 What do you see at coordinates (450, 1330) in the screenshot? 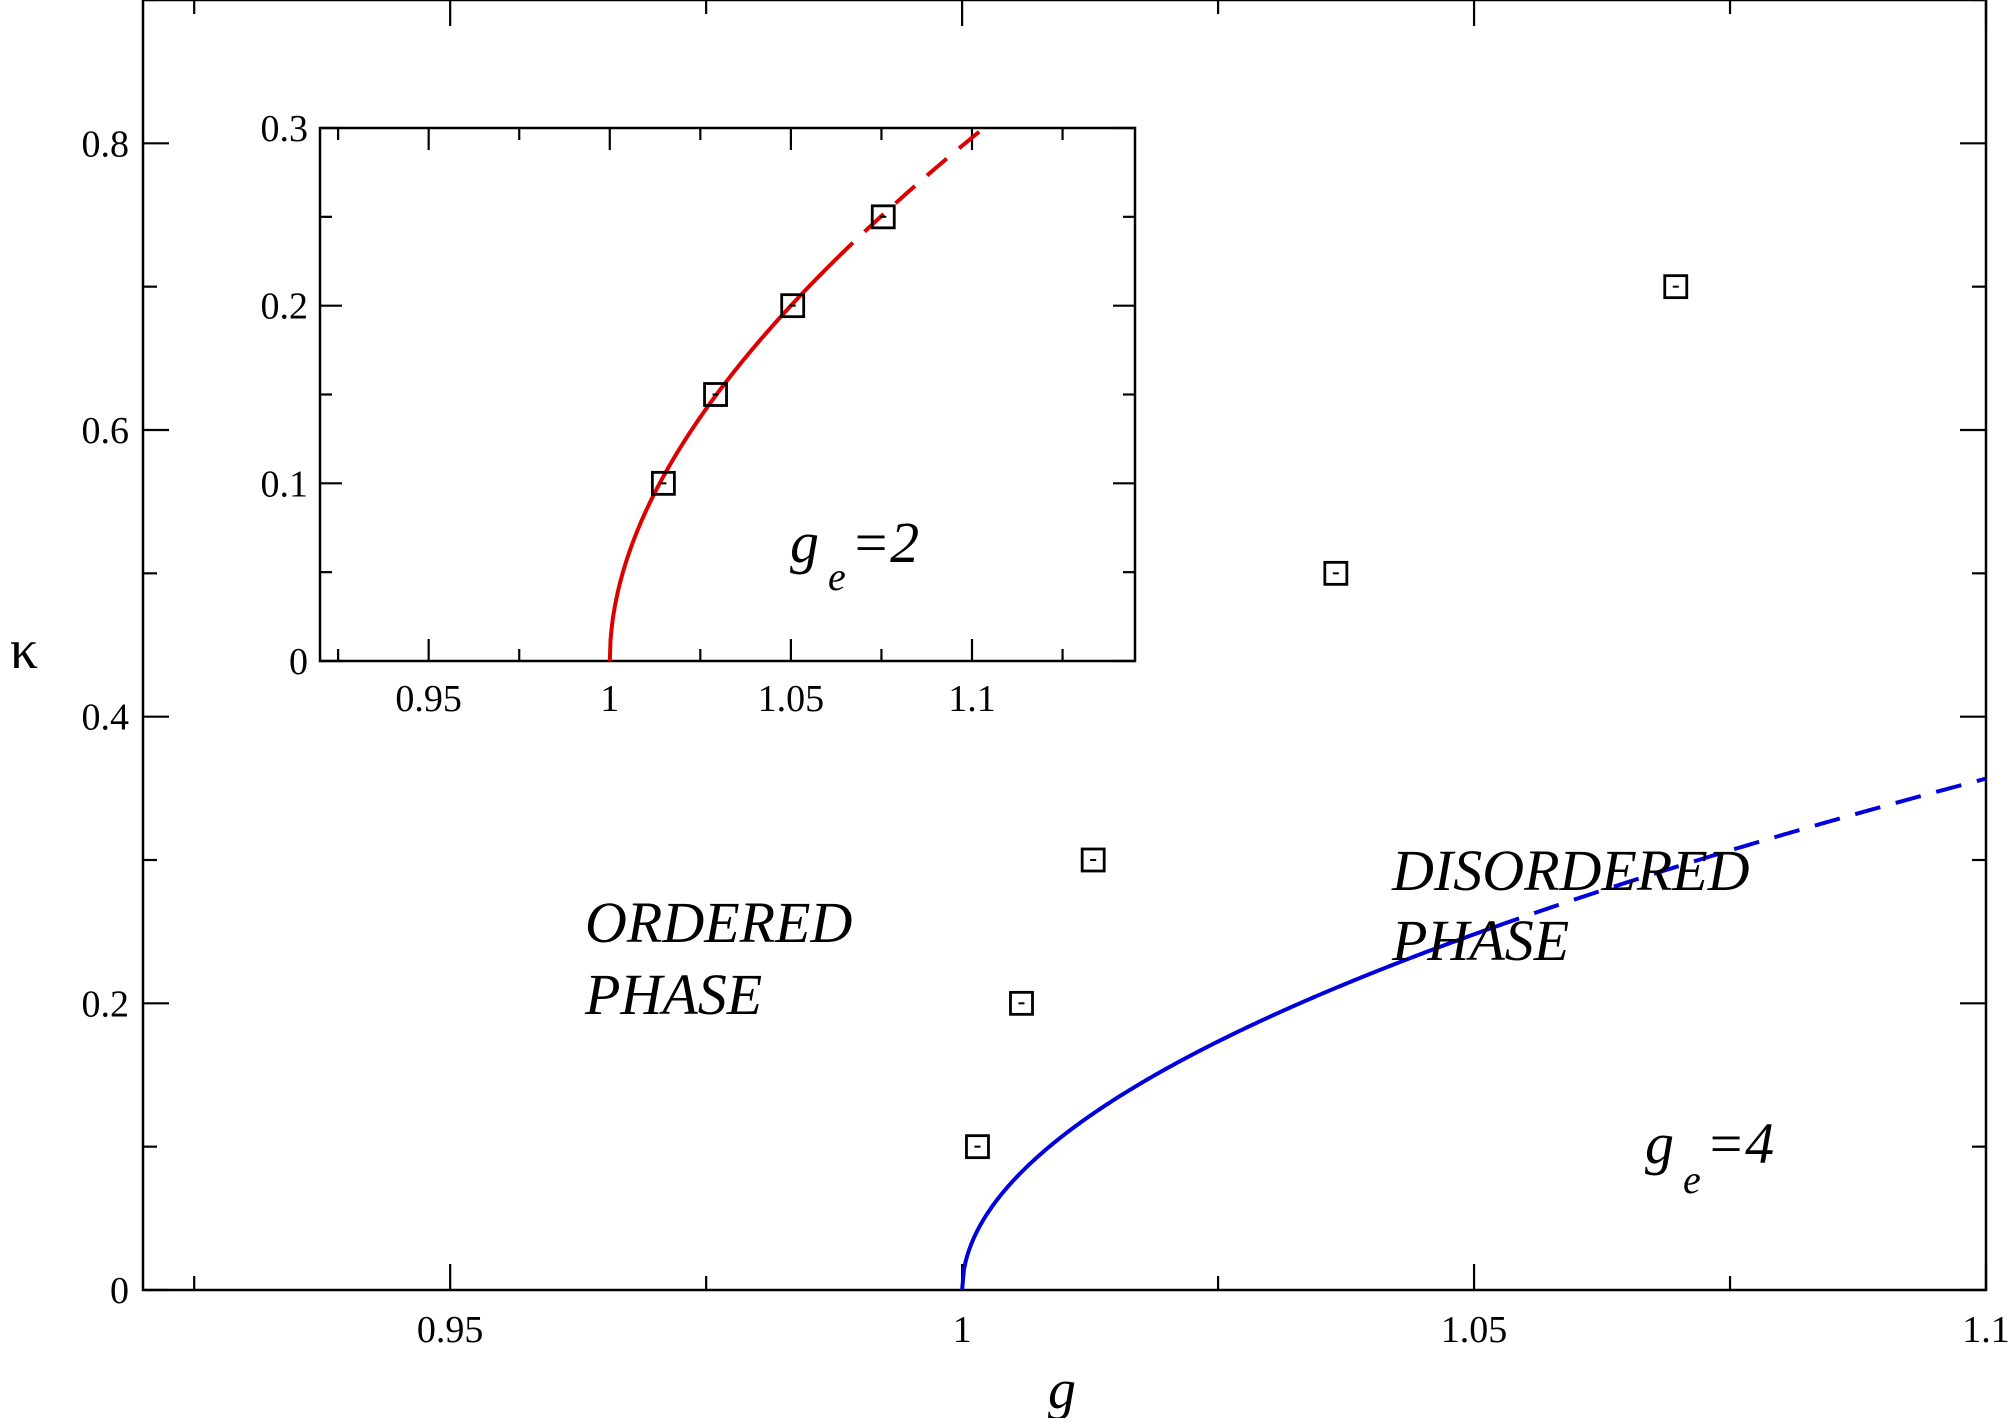
I see `main-x-tick-label: 0.95` at bounding box center [450, 1330].